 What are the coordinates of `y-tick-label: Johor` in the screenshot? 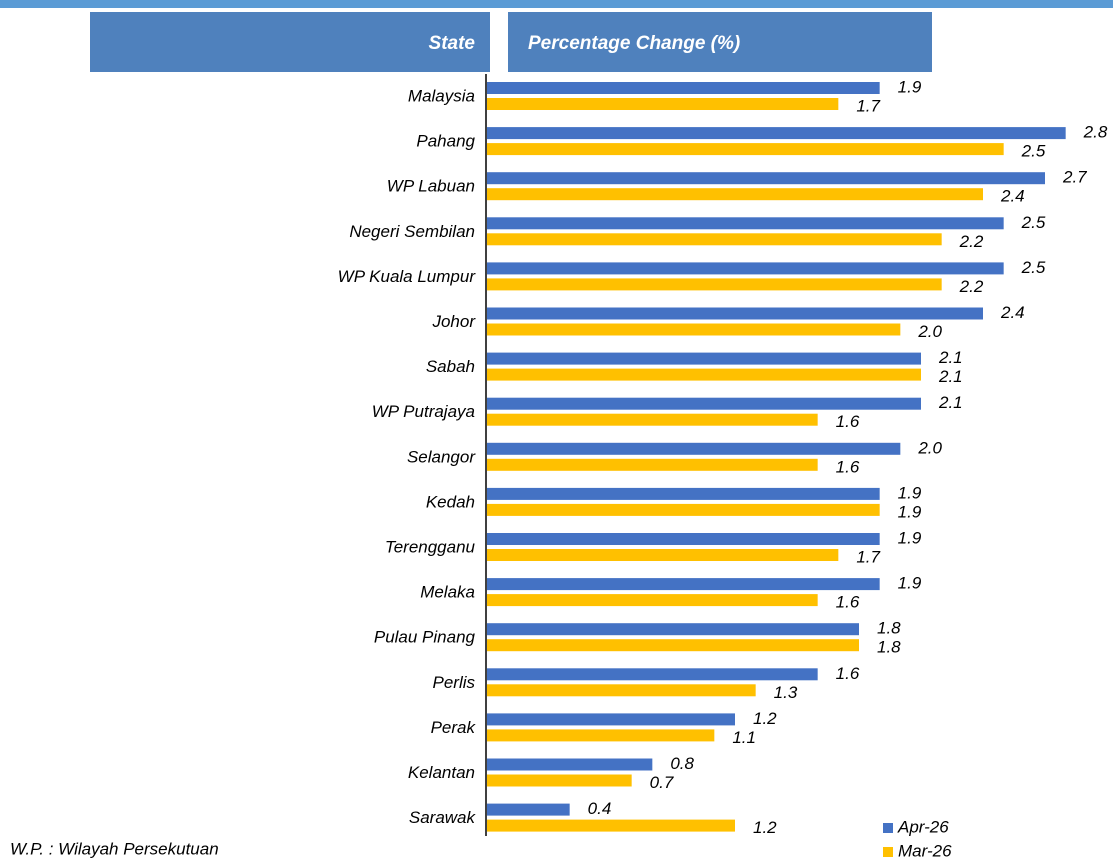 It's located at (453, 321).